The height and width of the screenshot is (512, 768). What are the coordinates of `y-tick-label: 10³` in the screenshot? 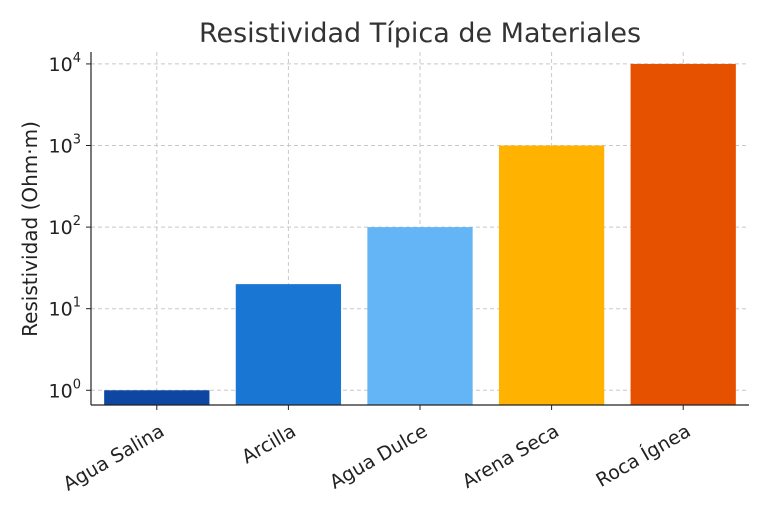 It's located at (65, 145).